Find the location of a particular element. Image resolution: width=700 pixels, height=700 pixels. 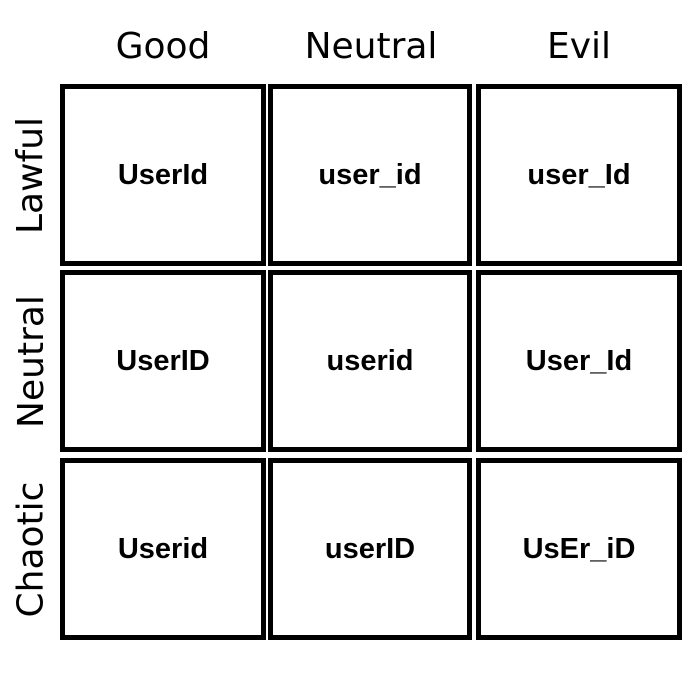

cell-label: UserId is located at coordinates (163, 174).